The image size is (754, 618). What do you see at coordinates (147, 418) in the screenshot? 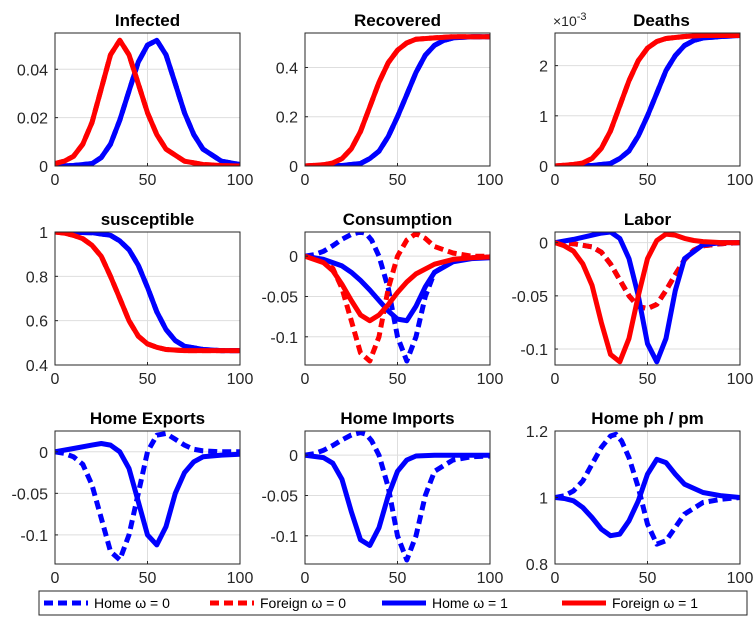
I see `panel-title: Home Exports` at bounding box center [147, 418].